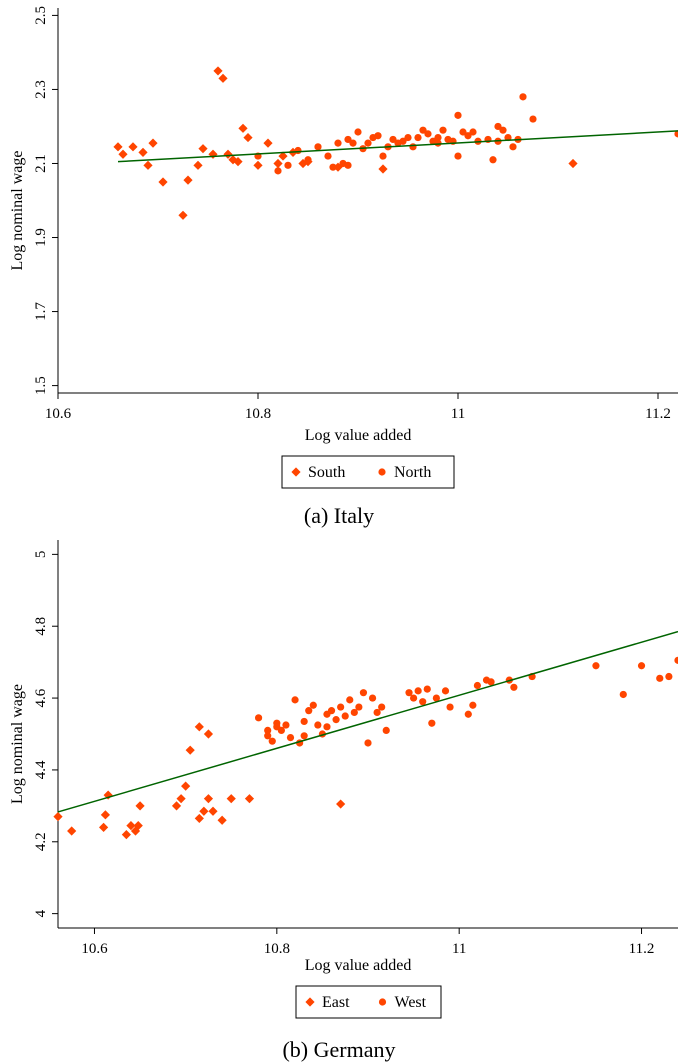 The image size is (678, 1064). Describe the element at coordinates (326, 472) in the screenshot. I see `legend-label: South` at that location.